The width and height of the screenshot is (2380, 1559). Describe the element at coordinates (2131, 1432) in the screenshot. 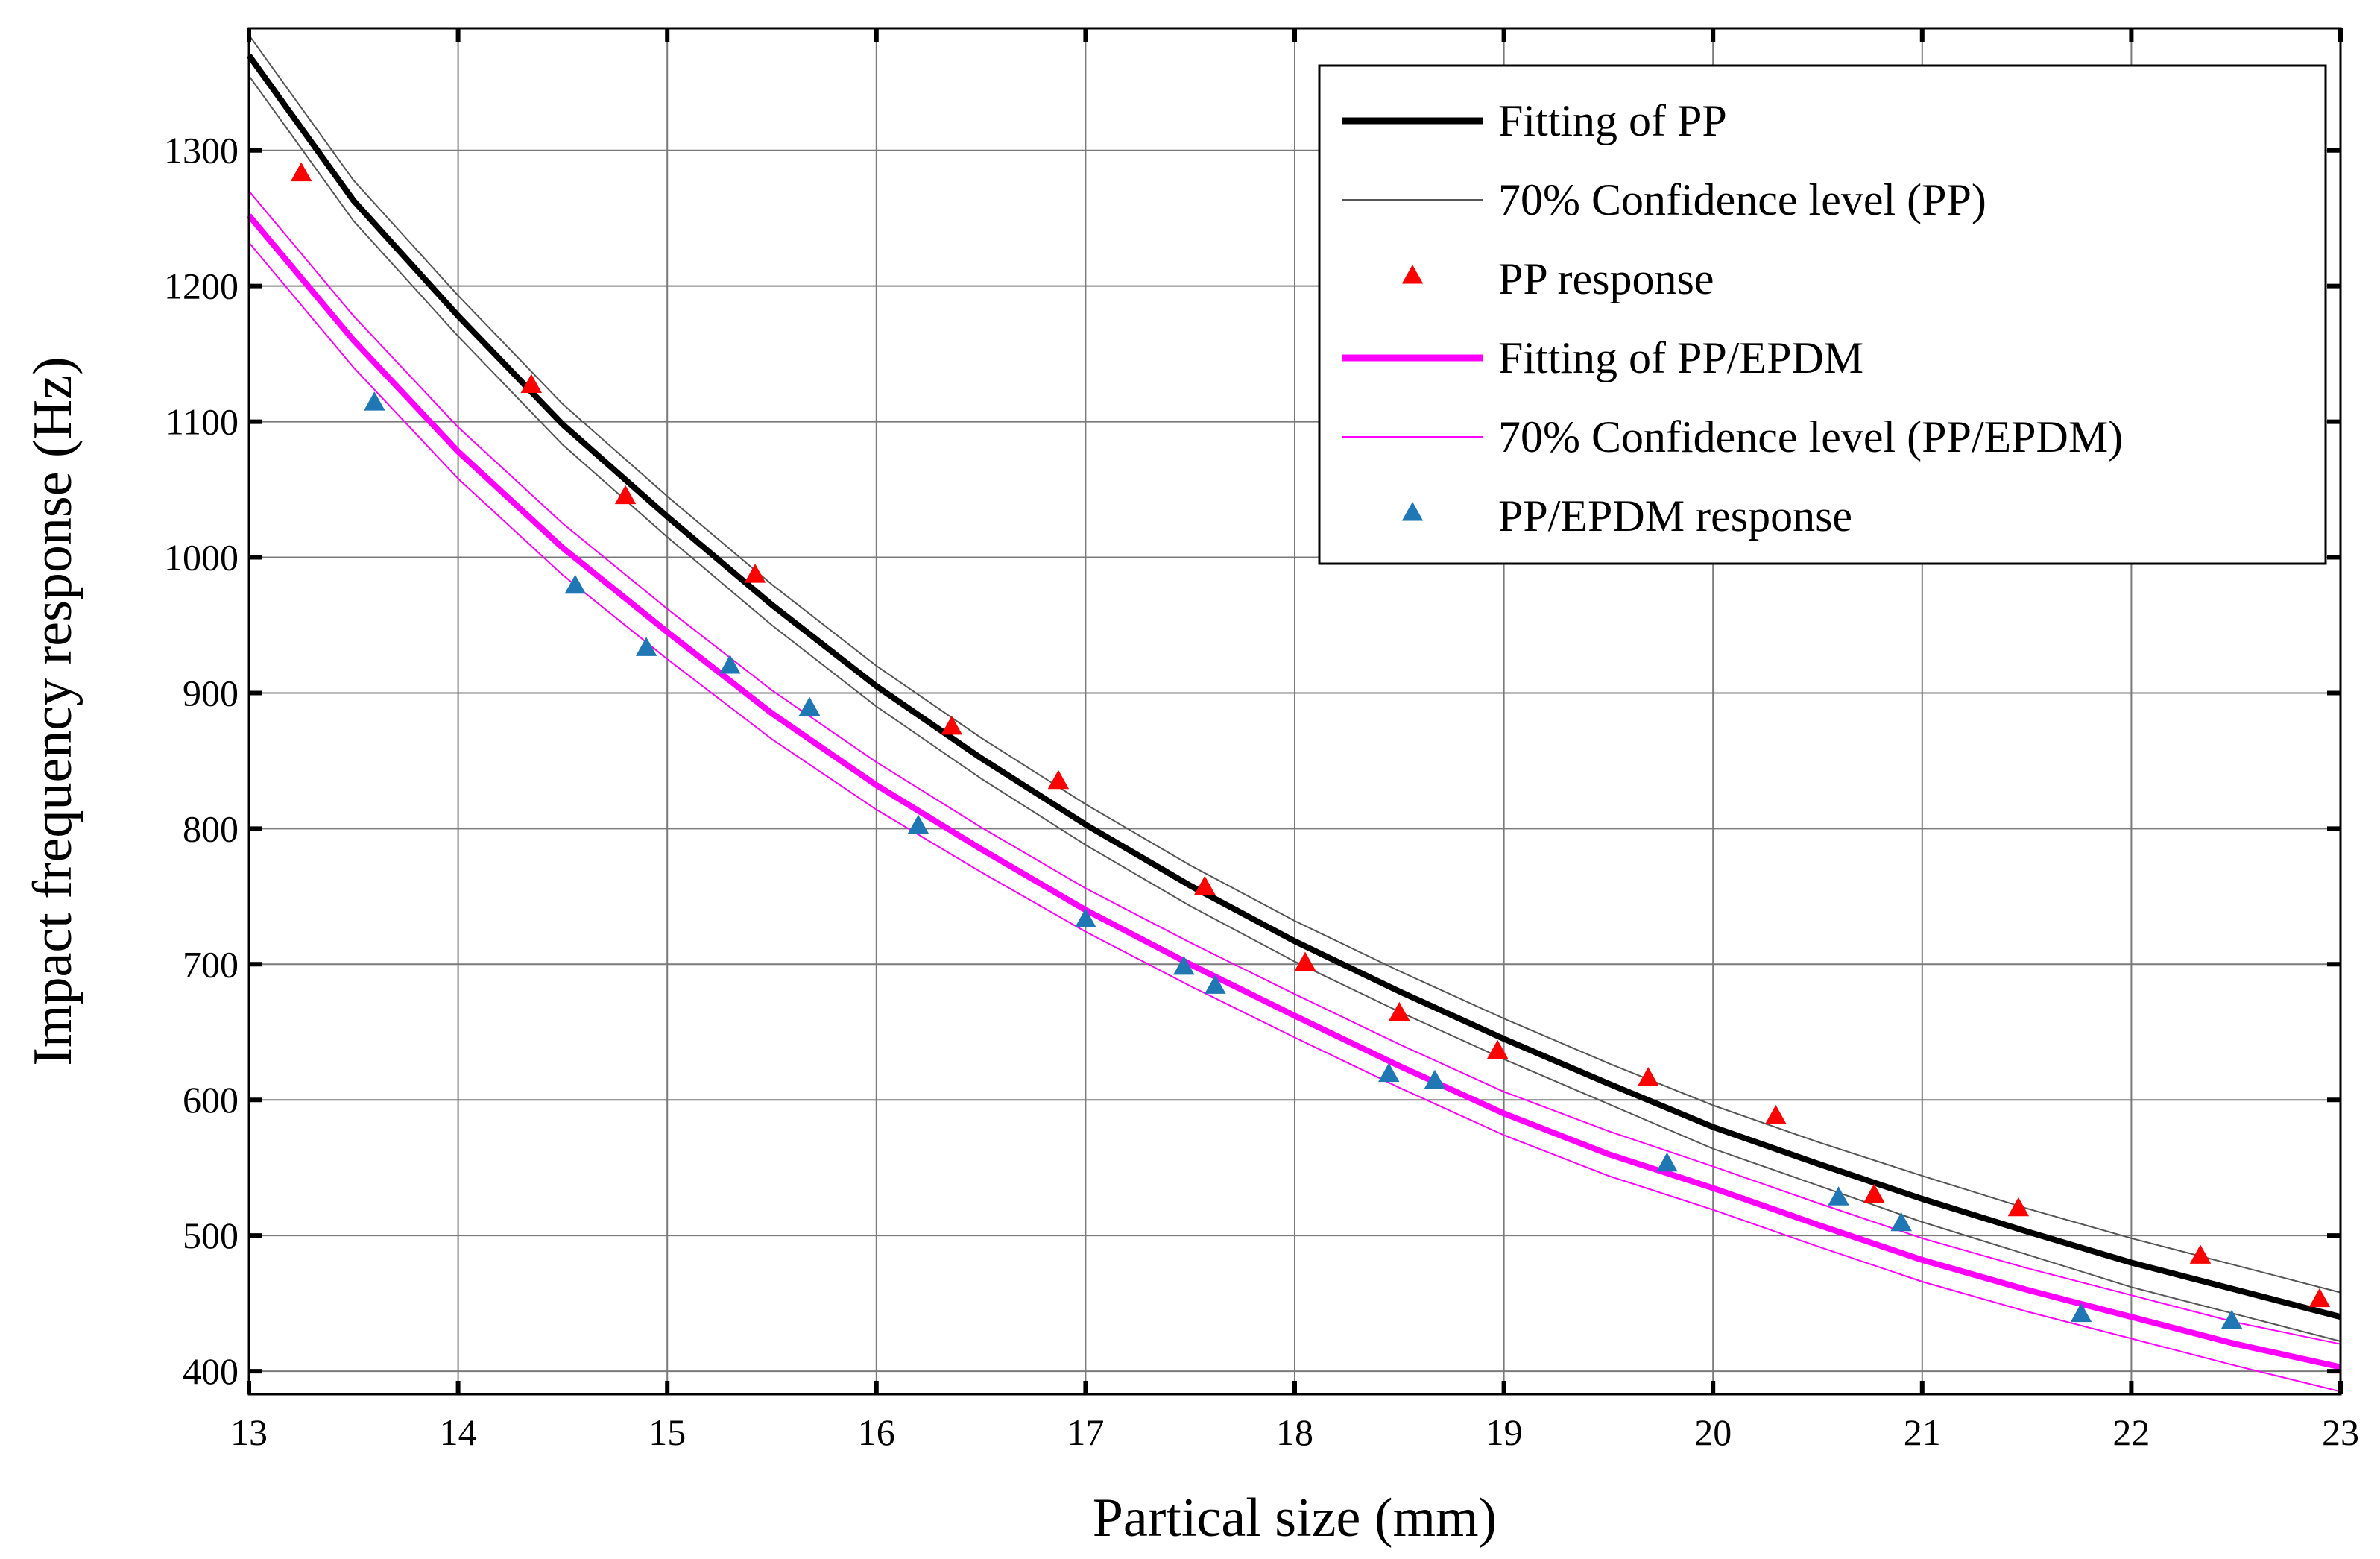

I see `x-tick-label: 22` at that location.